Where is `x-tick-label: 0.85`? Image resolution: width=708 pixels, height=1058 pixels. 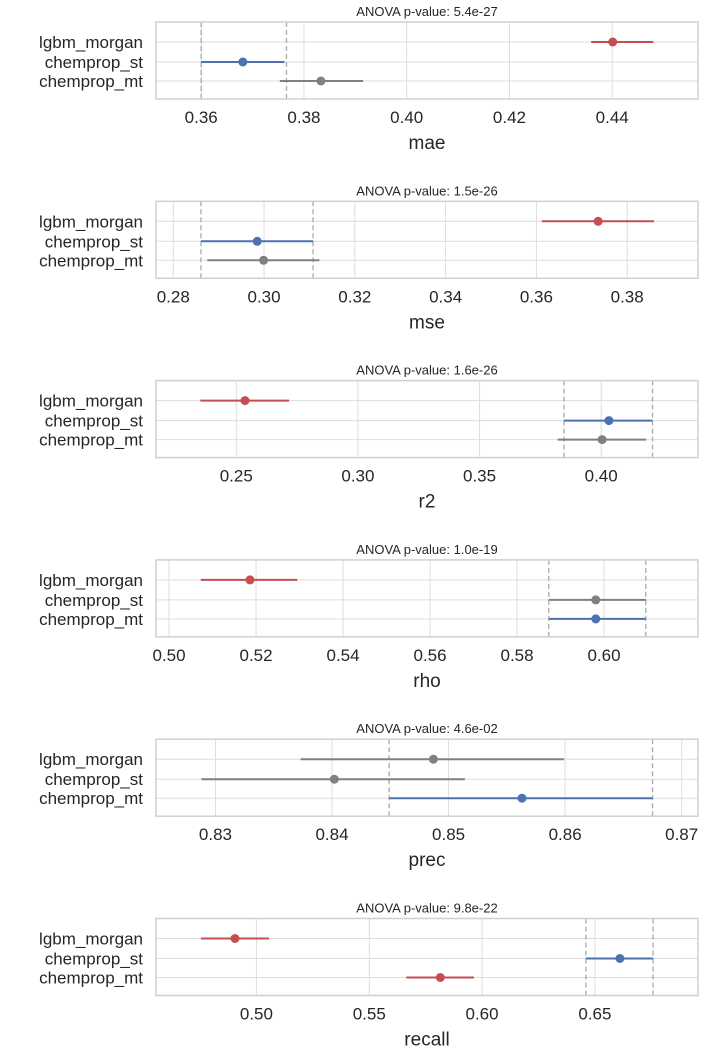
x-tick-label: 0.85 is located at coordinates (448, 834).